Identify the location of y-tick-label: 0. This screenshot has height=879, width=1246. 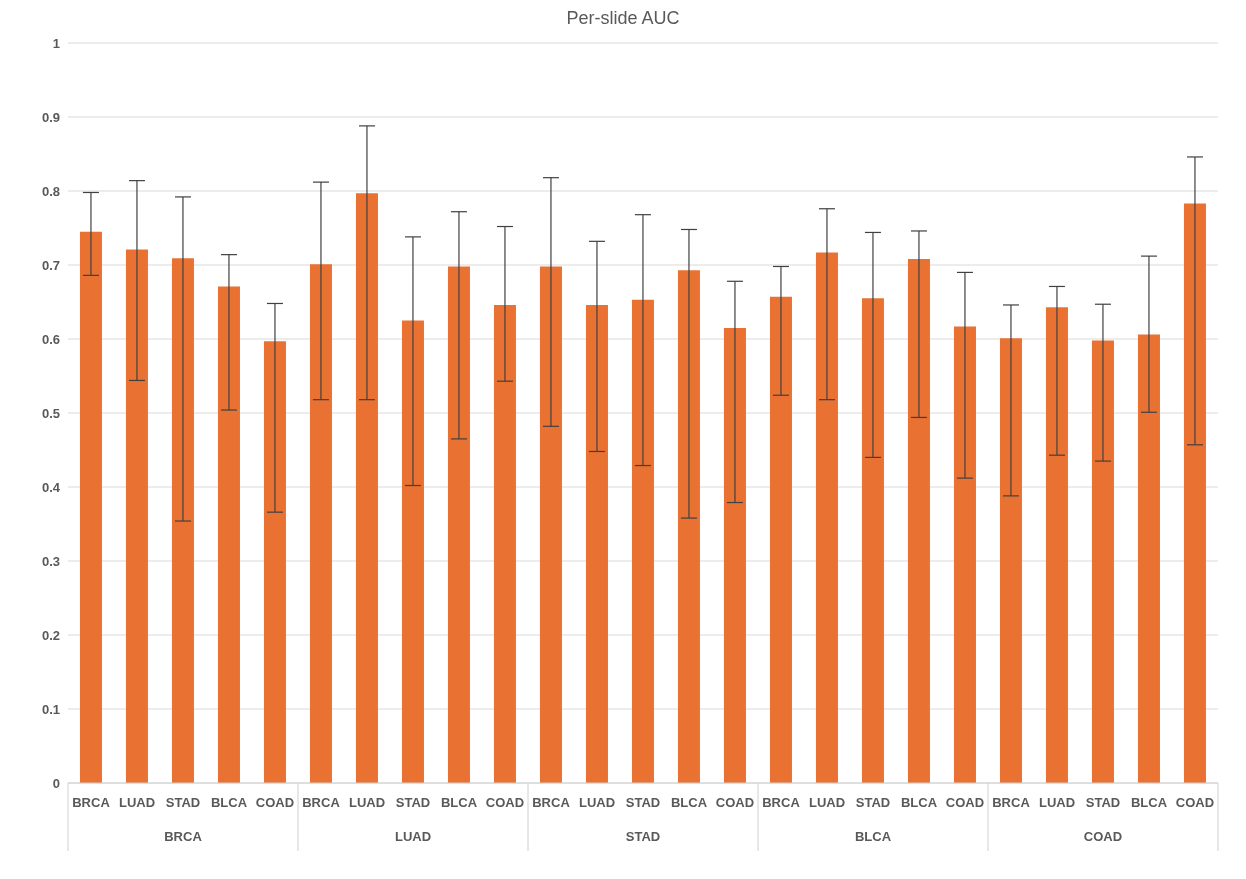
(56, 783).